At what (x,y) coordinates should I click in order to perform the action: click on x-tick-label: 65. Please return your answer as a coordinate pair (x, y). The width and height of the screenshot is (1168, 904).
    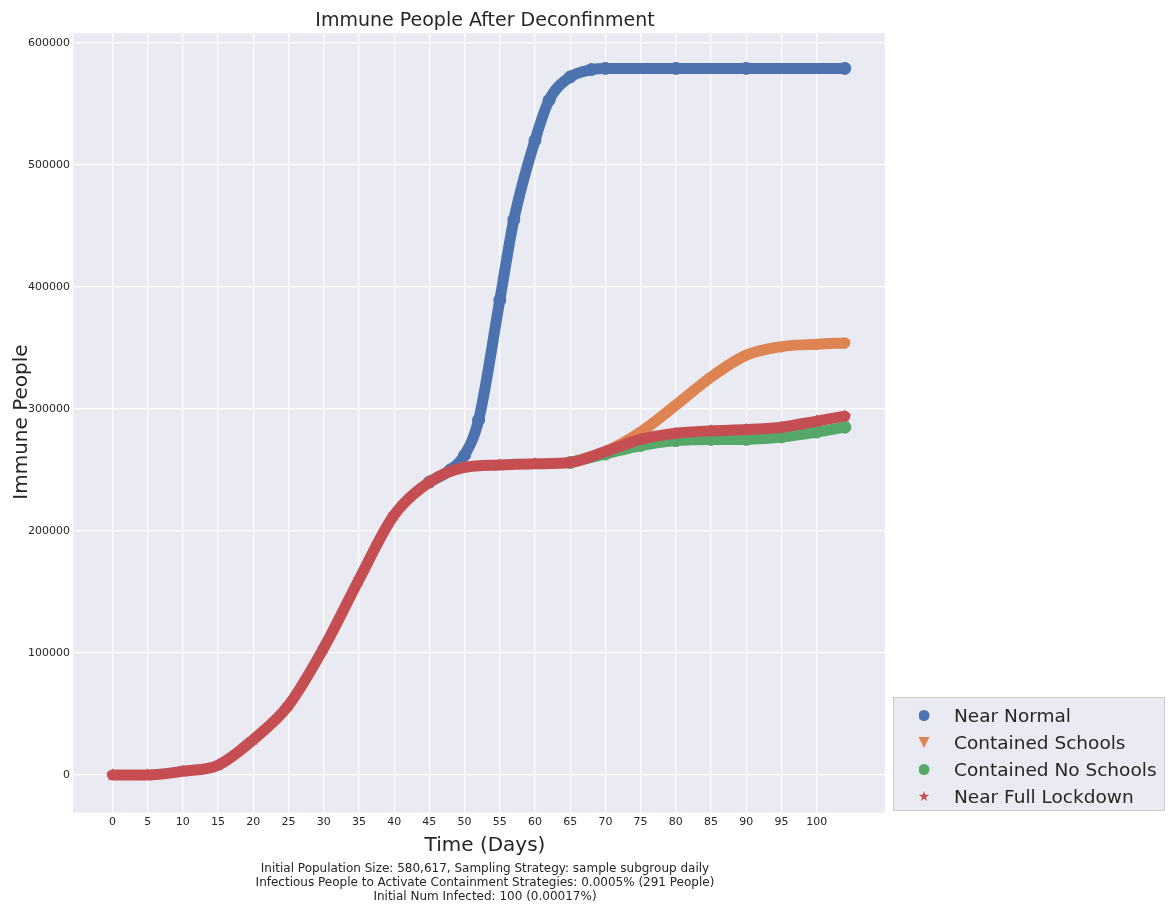
    Looking at the image, I should click on (570, 822).